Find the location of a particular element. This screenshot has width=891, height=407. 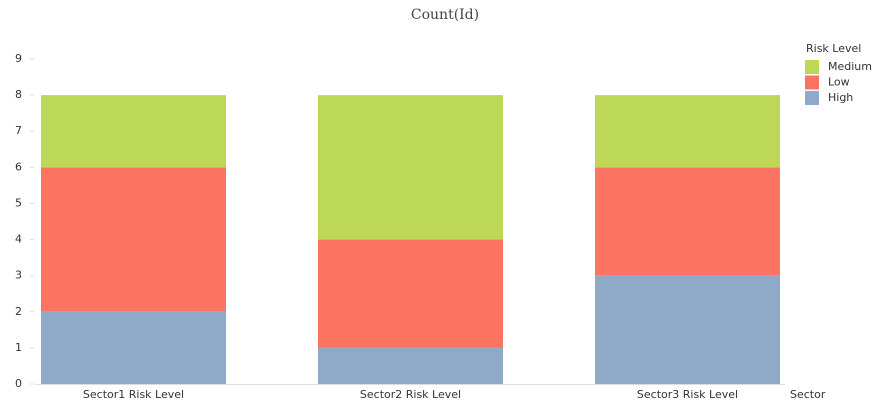

y-tick-label: 9 is located at coordinates (18, 58).